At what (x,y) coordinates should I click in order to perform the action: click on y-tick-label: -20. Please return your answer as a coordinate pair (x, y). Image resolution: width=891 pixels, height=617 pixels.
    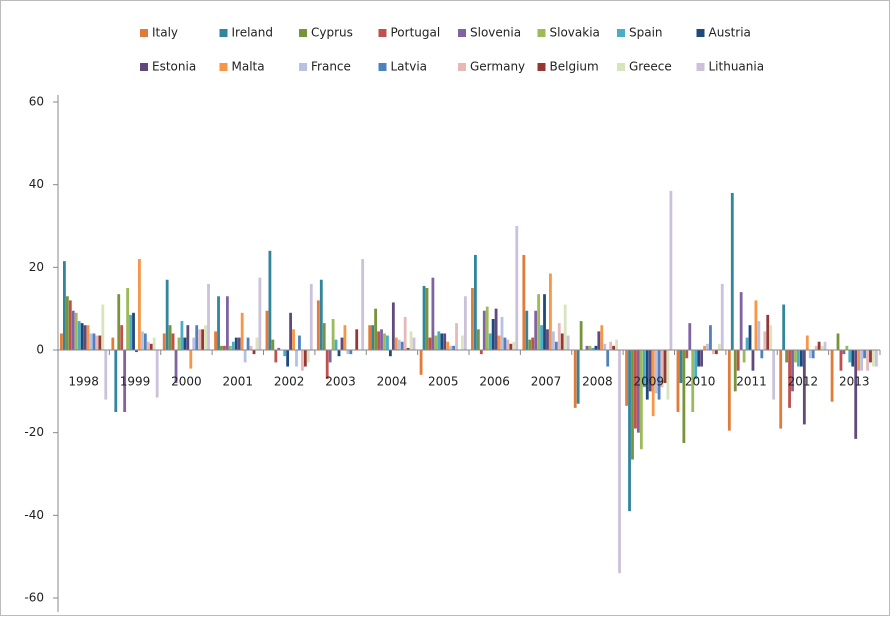
    Looking at the image, I should click on (34, 432).